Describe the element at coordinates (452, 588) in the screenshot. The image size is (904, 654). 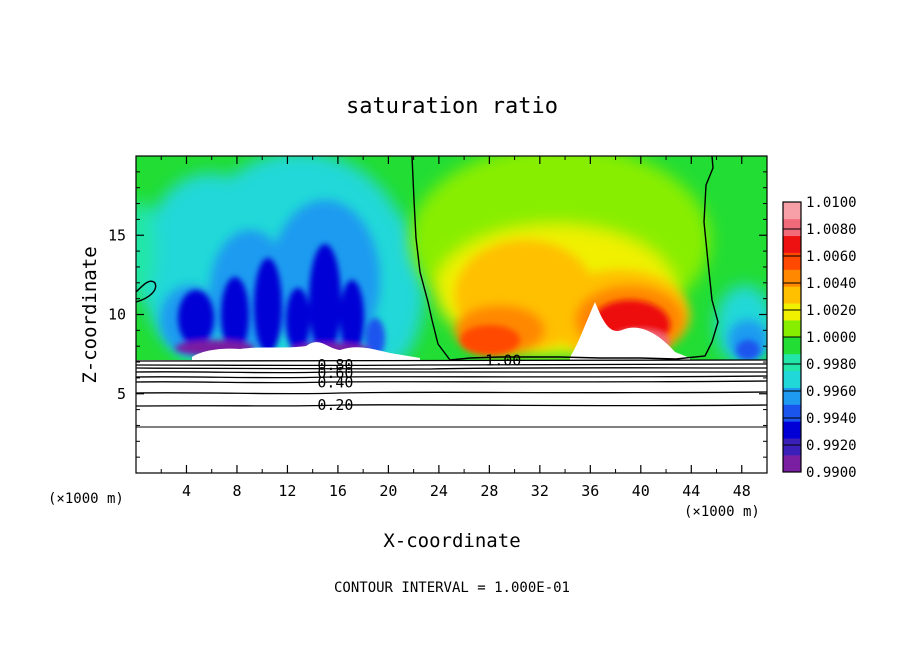
I see `contour-interval-note: CONTOUR INTERVAL = 1.000E-01` at that location.